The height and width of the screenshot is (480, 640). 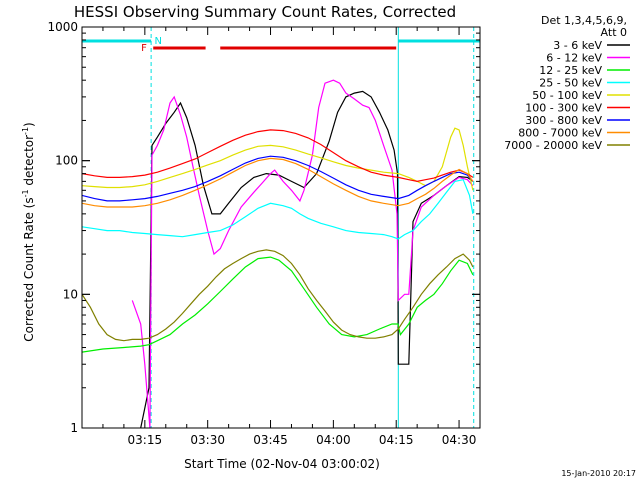 I want to click on y-axis-label-part3: ), so click(x=29, y=124).